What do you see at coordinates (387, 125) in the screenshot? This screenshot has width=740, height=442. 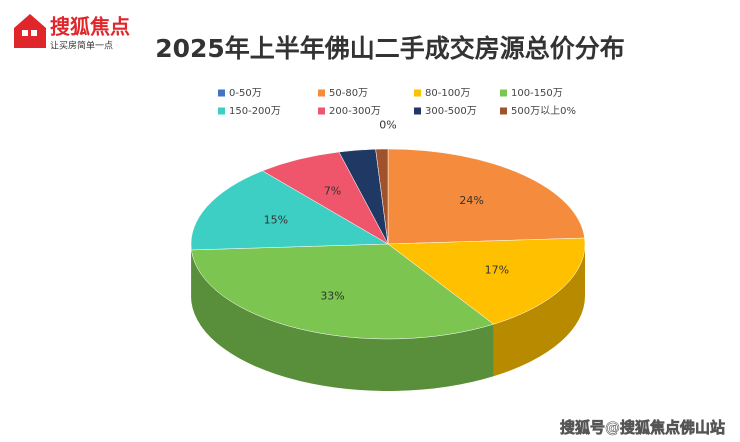 I see `data-label: 0%` at bounding box center [387, 125].